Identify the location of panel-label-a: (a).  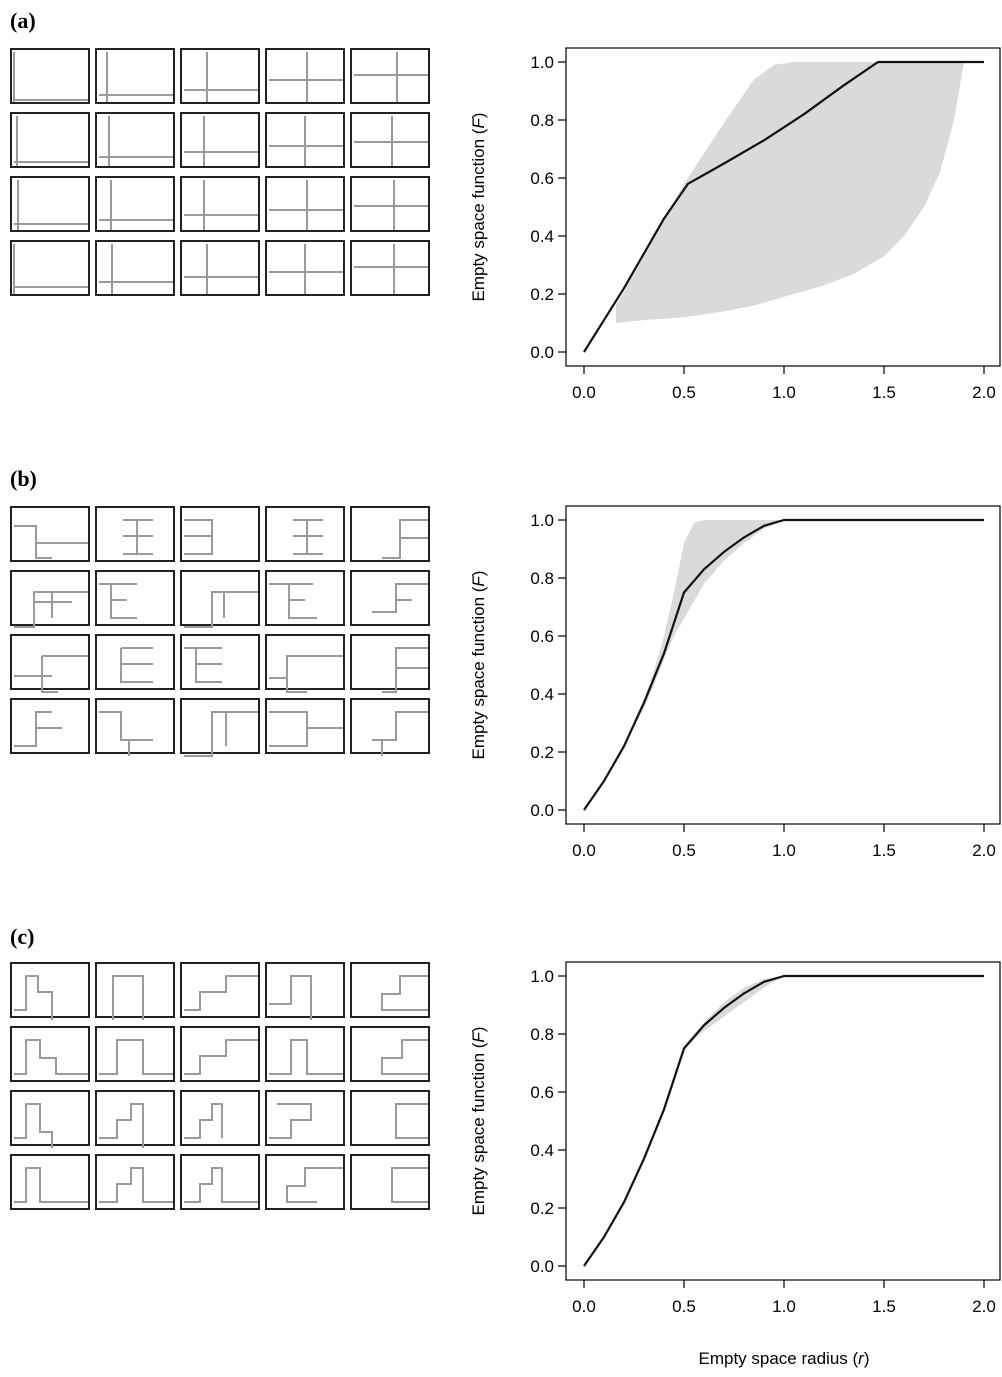
(23, 20).